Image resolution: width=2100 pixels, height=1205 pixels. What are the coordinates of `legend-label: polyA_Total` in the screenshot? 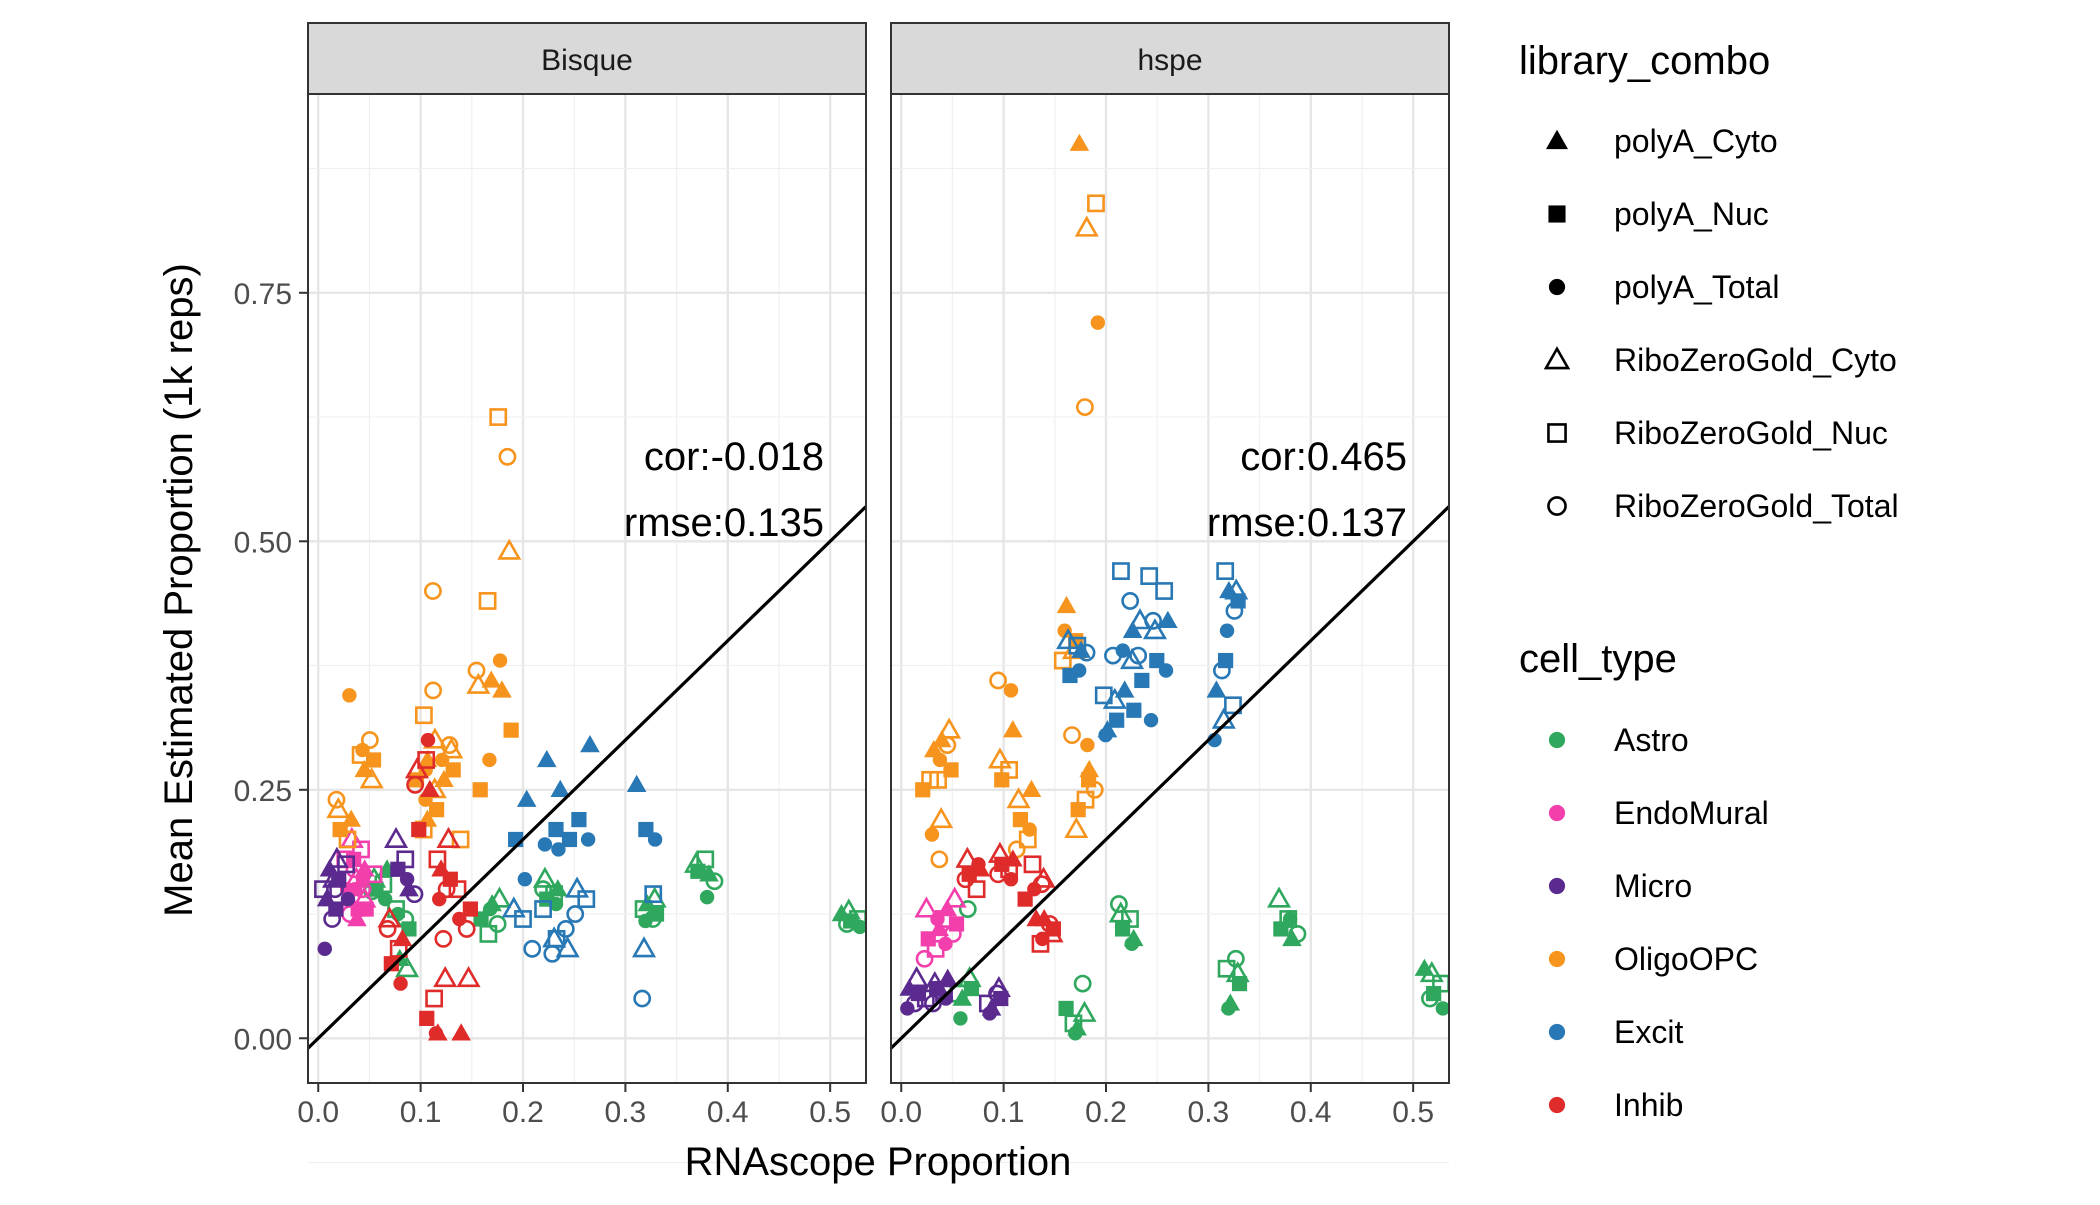 It's located at (1696, 287).